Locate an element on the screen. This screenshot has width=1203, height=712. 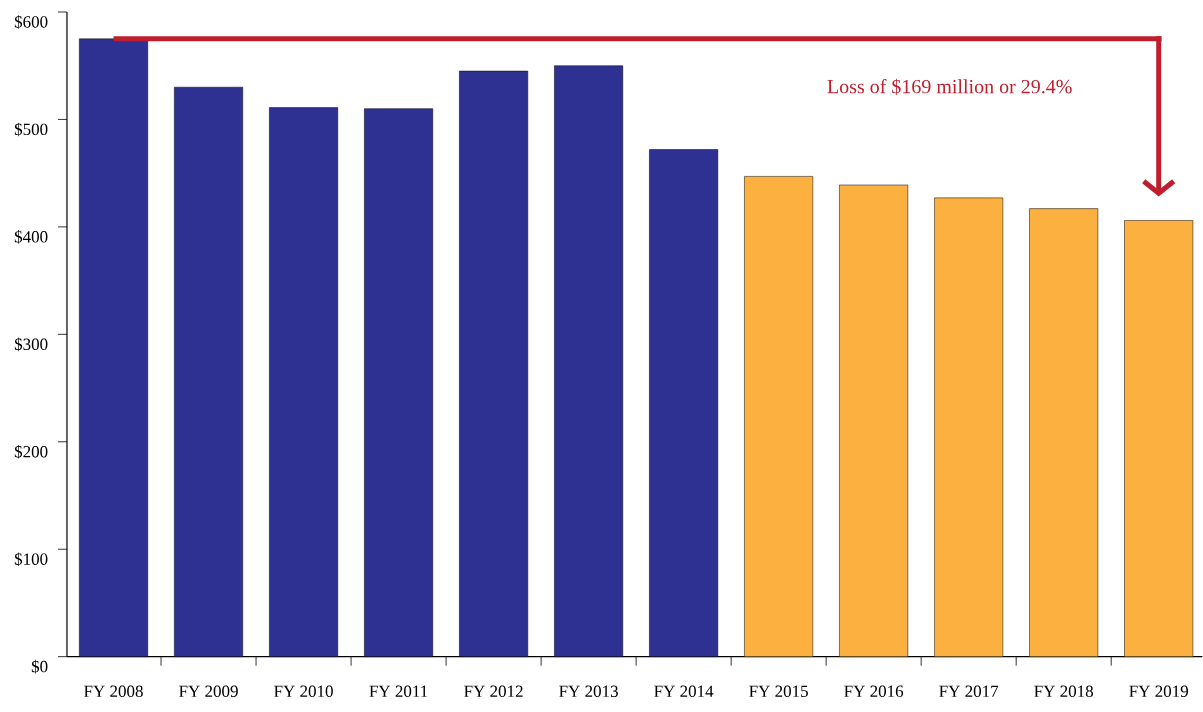
x-tick-label: FY 2008 is located at coordinates (113, 691).